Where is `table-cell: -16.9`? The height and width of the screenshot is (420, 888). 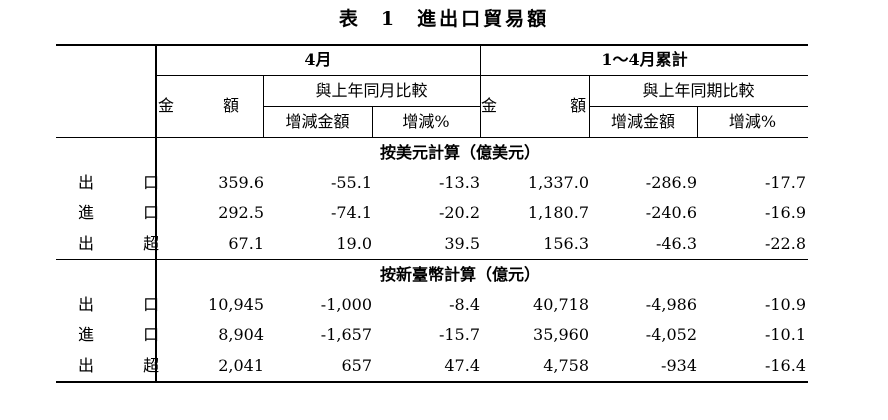 table-cell: -16.9 is located at coordinates (785, 212).